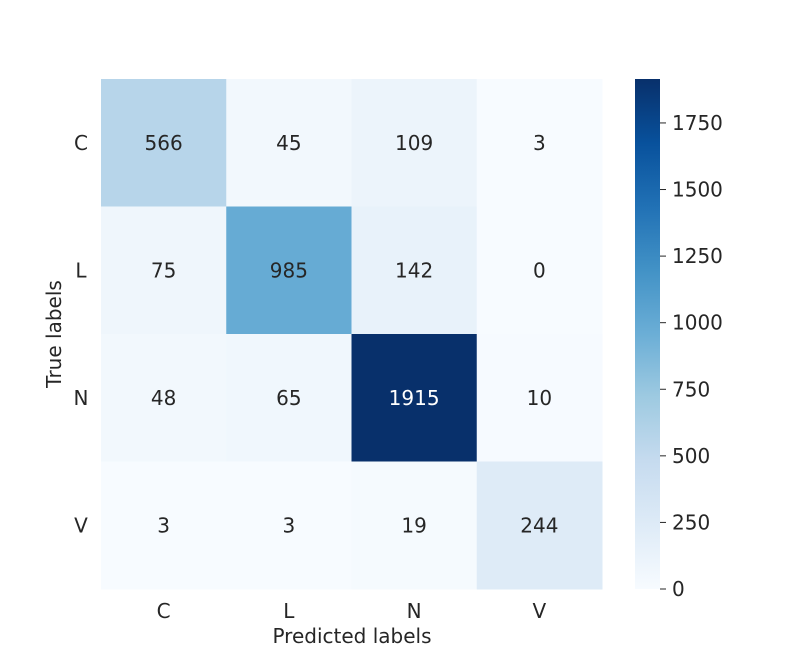 The width and height of the screenshot is (809, 662). I want to click on colorbar-tick-label: 1500, so click(697, 190).